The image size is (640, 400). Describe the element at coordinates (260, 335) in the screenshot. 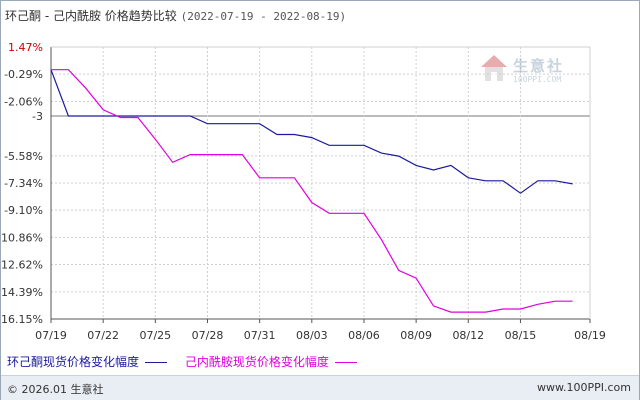

I see `x-tick-label: 07/31` at that location.